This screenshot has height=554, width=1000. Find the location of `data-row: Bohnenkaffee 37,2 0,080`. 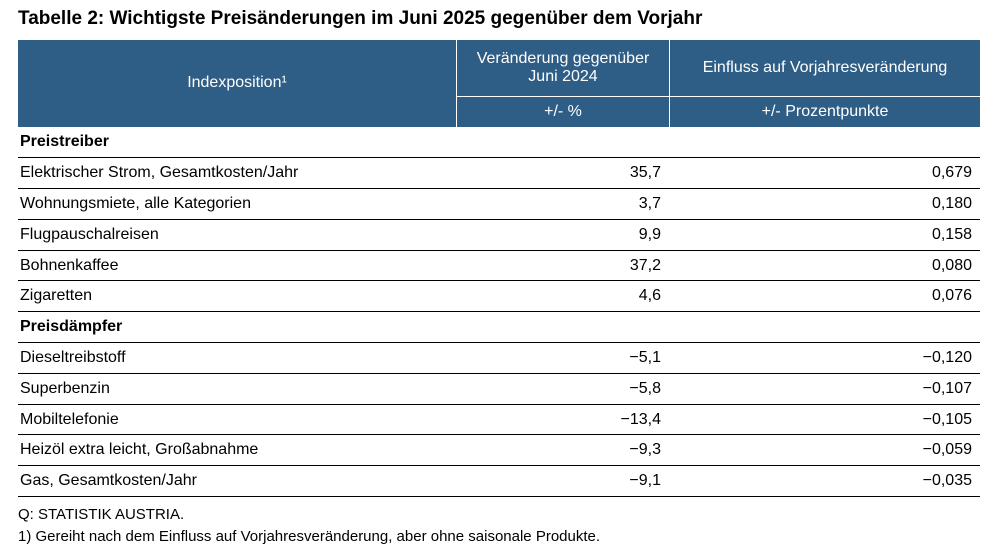

data-row: Bohnenkaffee 37,2 0,080 is located at coordinates (499, 266).